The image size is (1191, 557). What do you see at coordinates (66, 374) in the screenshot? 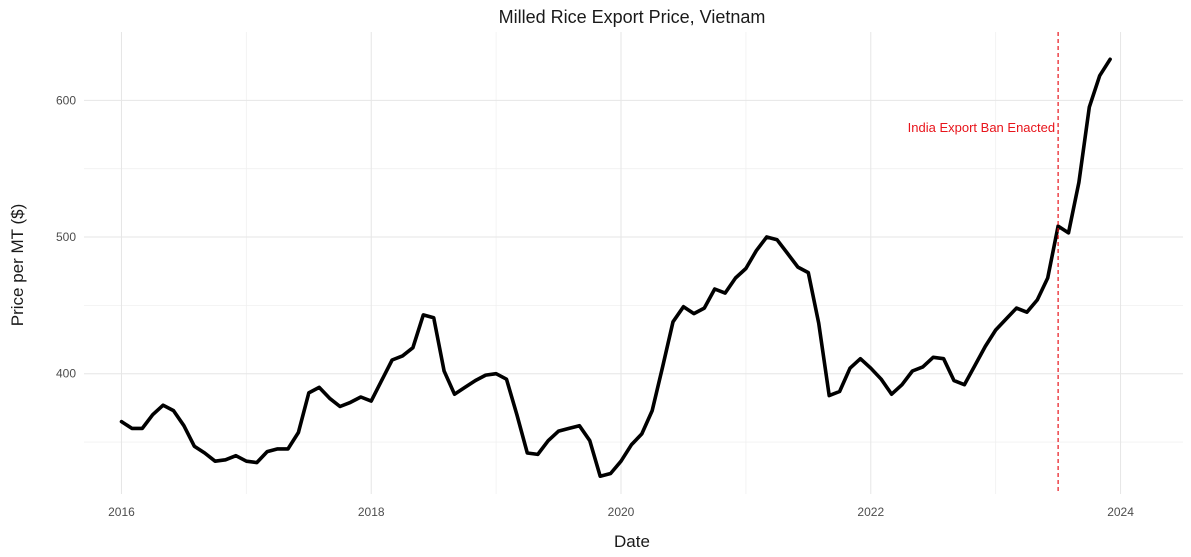
I see `y-tick-label: 400` at bounding box center [66, 374].